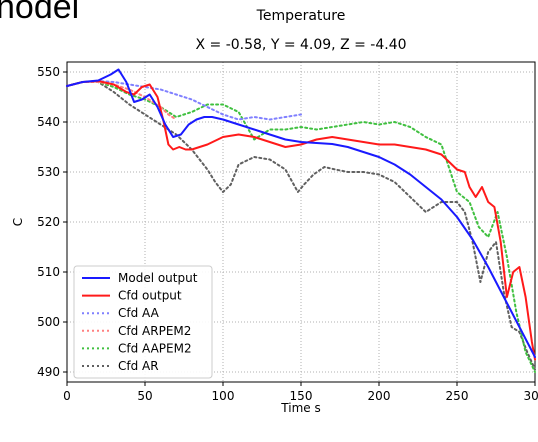 The height and width of the screenshot is (442, 538). I want to click on x-tick-label: 300, so click(531, 396).